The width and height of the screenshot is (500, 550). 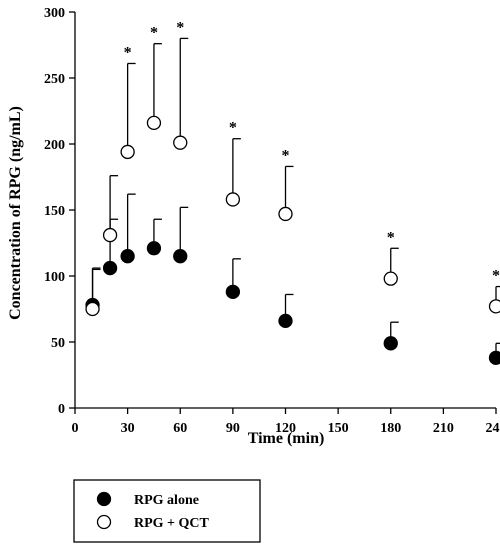 I want to click on x-tick-label: 60, so click(x=180, y=428).